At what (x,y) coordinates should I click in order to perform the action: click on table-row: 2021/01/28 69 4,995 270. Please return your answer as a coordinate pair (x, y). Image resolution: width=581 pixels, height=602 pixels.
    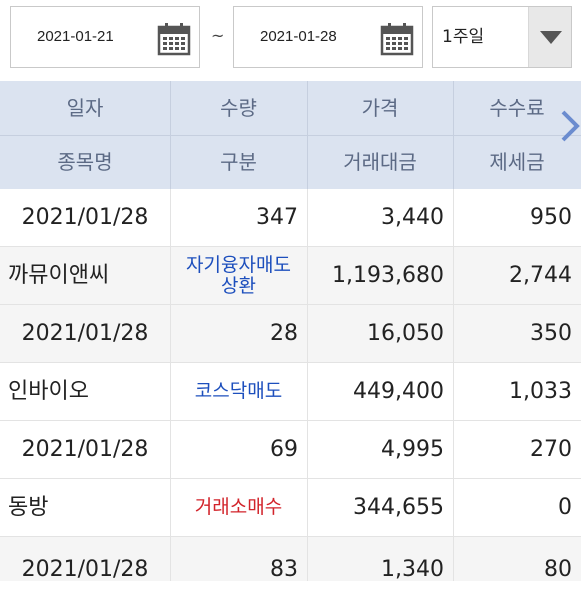
    Looking at the image, I should click on (290, 450).